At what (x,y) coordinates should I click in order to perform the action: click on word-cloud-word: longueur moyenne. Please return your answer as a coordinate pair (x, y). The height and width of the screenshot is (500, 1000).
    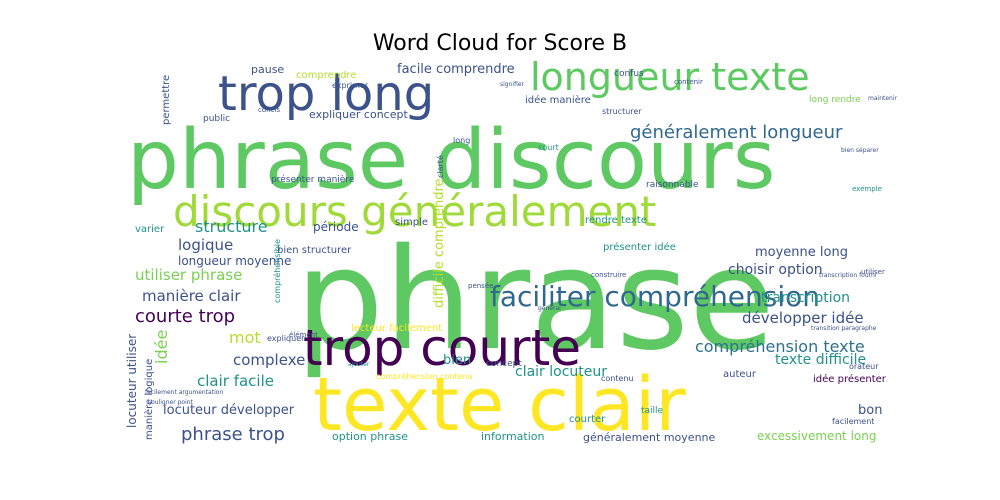
    Looking at the image, I should click on (234, 261).